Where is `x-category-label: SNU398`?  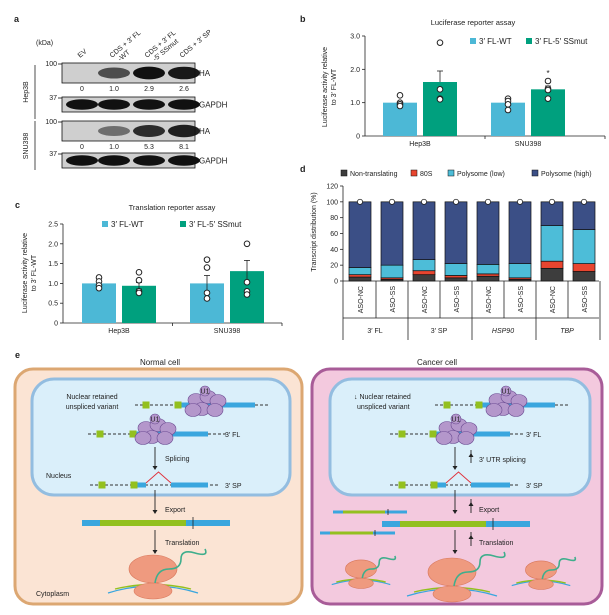
x-category-label: SNU398 is located at coordinates (227, 331).